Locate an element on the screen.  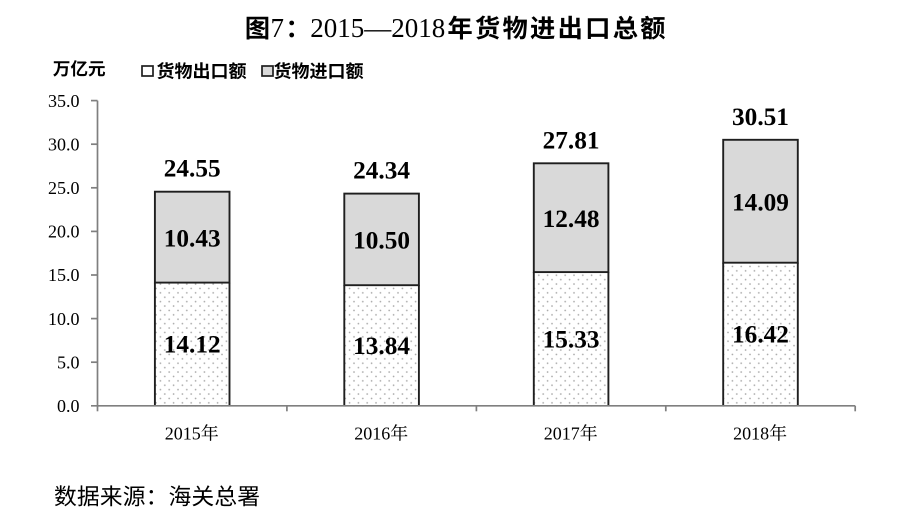
svg-text: 15.33 is located at coordinates (571, 339).